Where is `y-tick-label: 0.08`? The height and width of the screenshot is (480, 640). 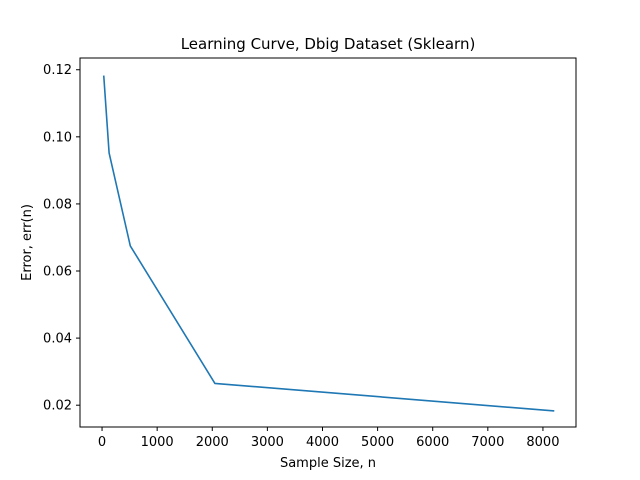
y-tick-label: 0.08 is located at coordinates (57, 204).